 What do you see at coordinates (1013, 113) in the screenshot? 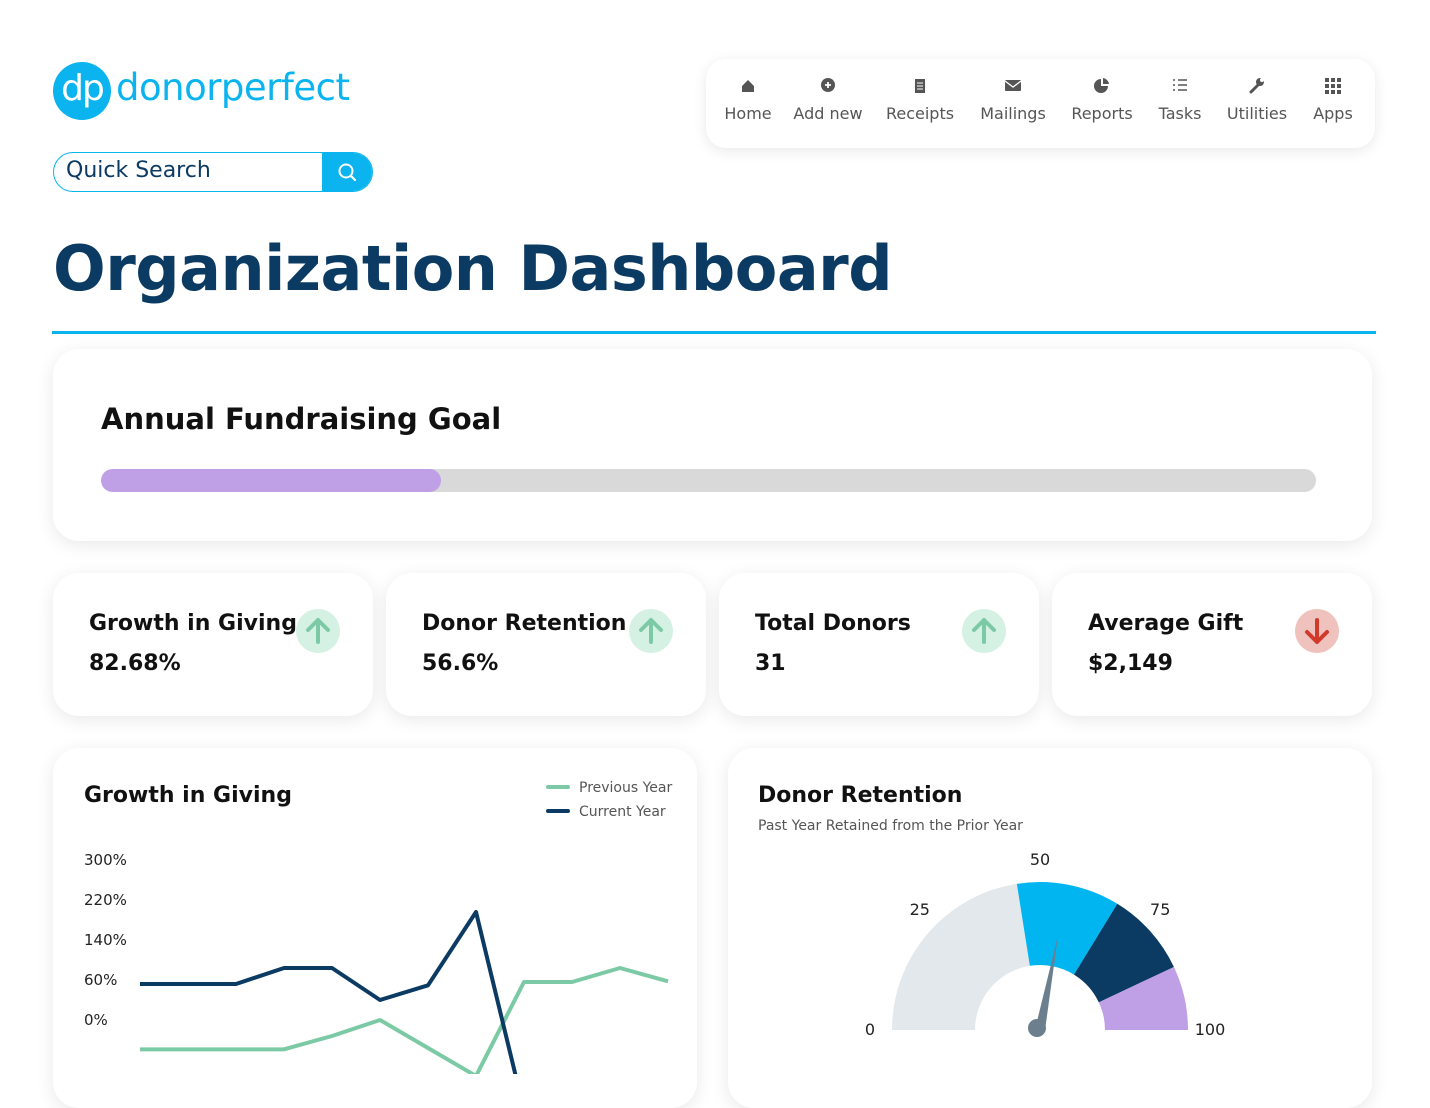
I see `nav-label: Mailings` at bounding box center [1013, 113].